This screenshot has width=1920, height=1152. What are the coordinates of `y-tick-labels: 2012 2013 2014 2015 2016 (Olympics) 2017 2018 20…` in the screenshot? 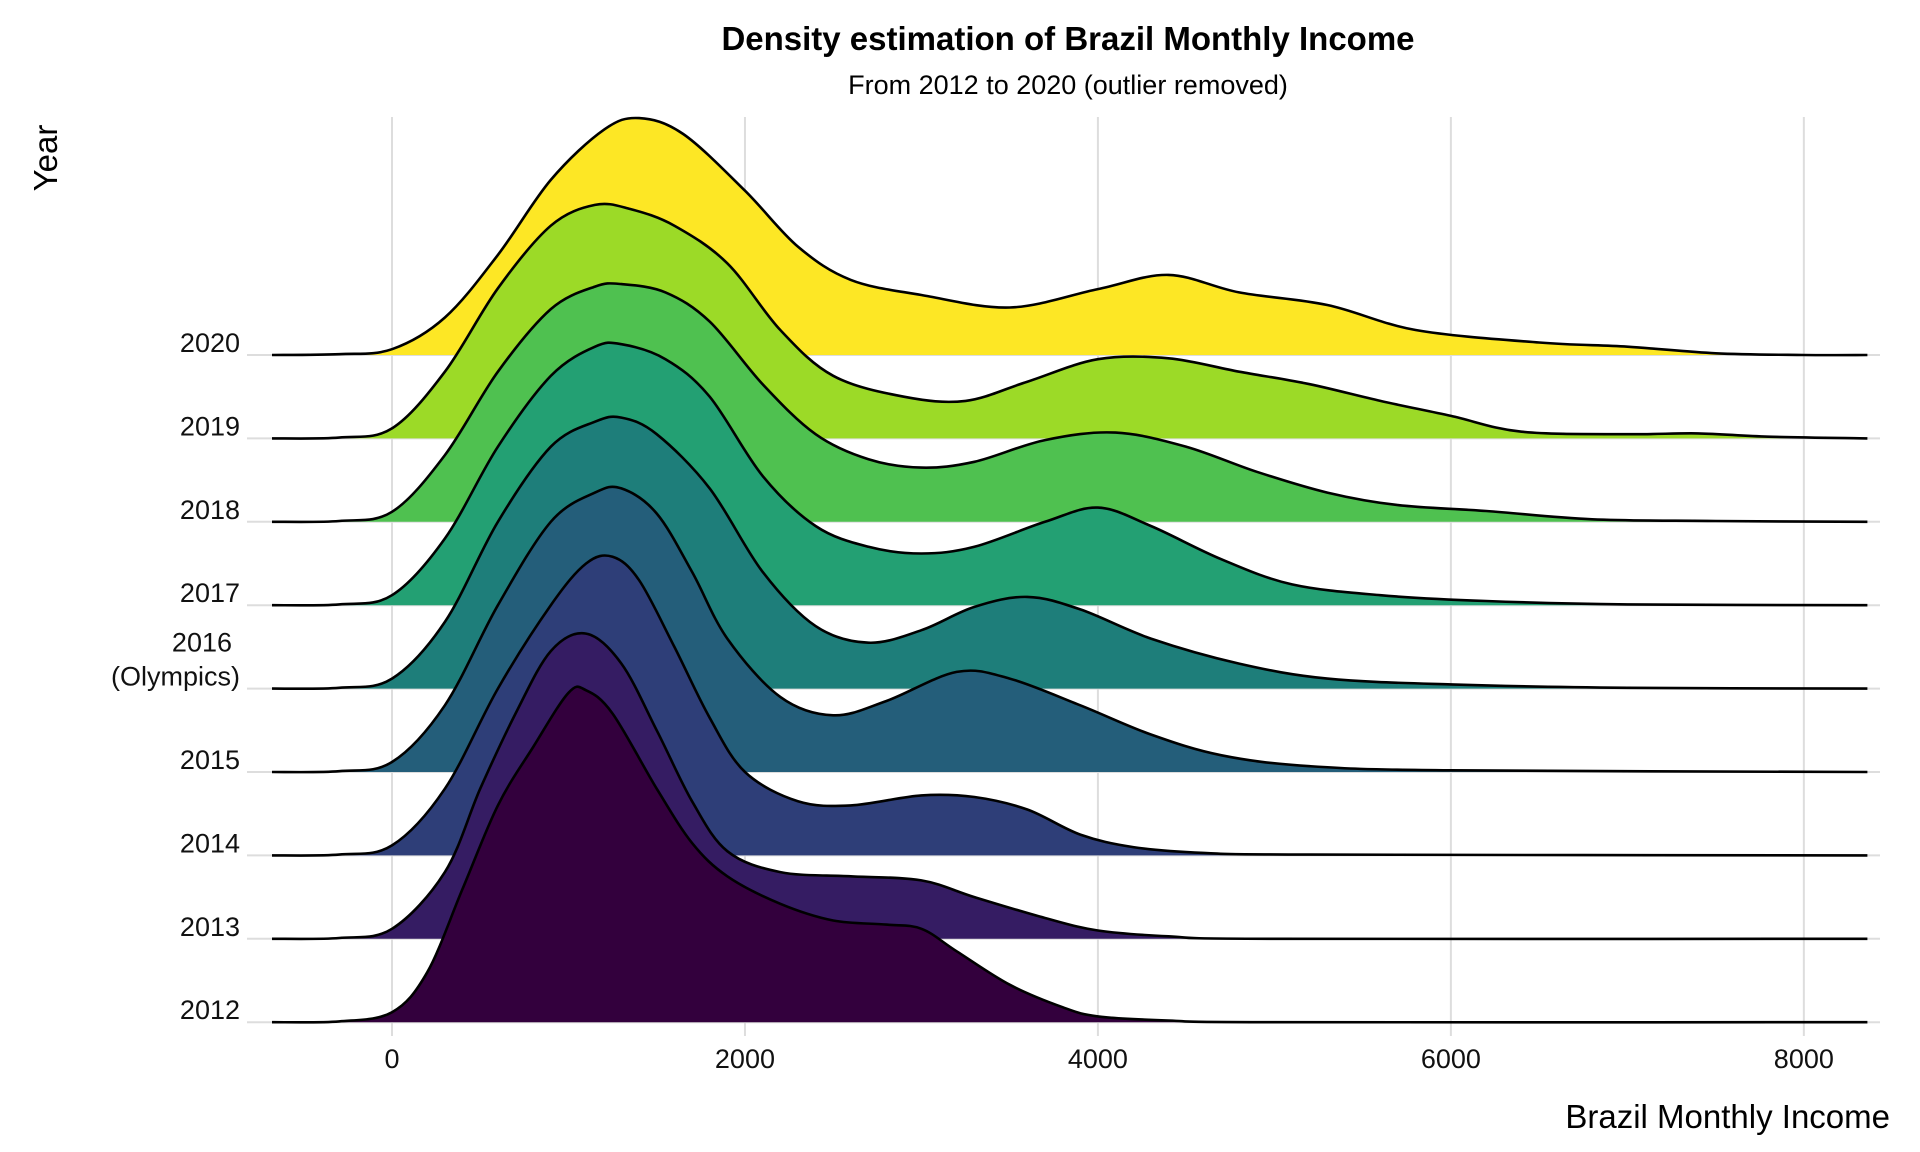 It's located at (175, 676).